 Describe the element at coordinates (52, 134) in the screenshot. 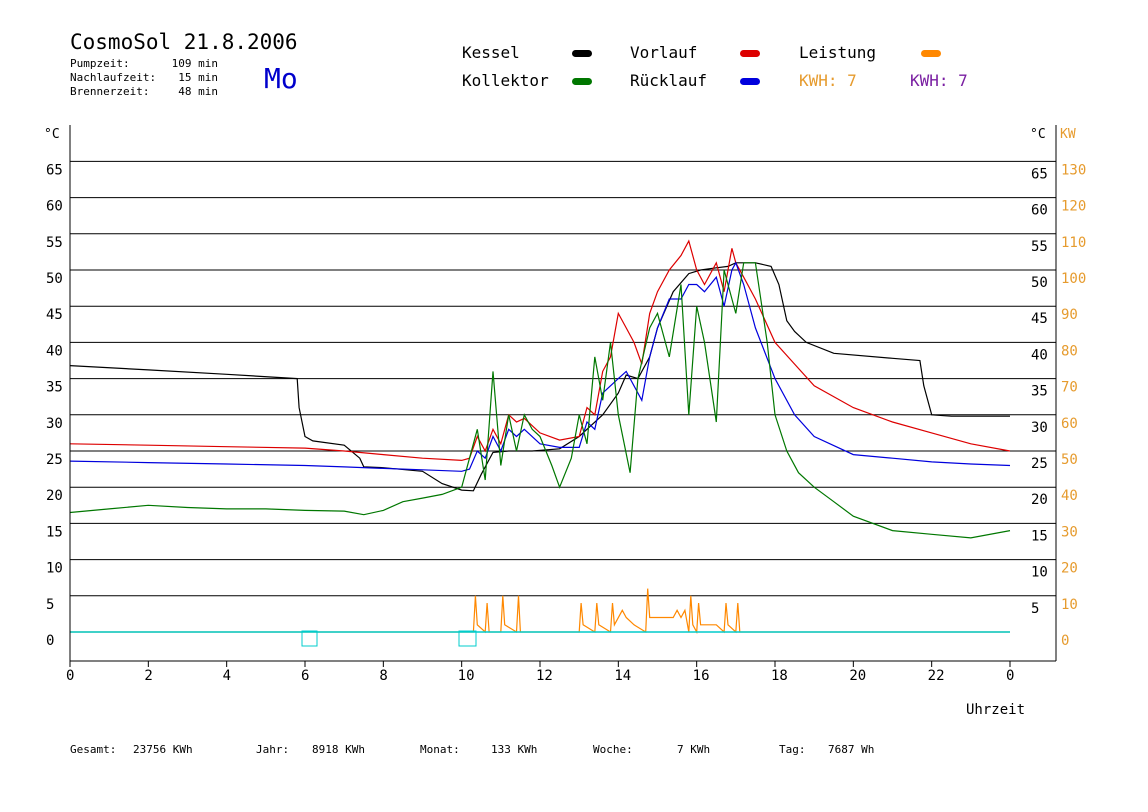

I see `left-axis-unit: °C` at that location.